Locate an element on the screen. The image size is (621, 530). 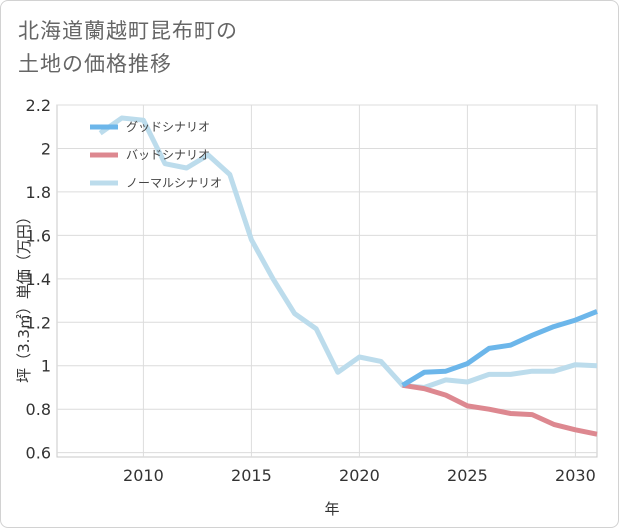
x-axis-ticks: 2010 2015 2020 2025 2030 is located at coordinates (359, 475).